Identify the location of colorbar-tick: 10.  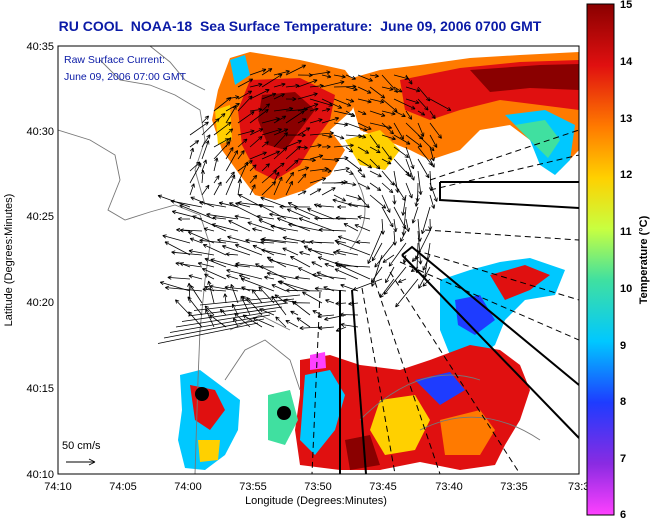
(626, 289).